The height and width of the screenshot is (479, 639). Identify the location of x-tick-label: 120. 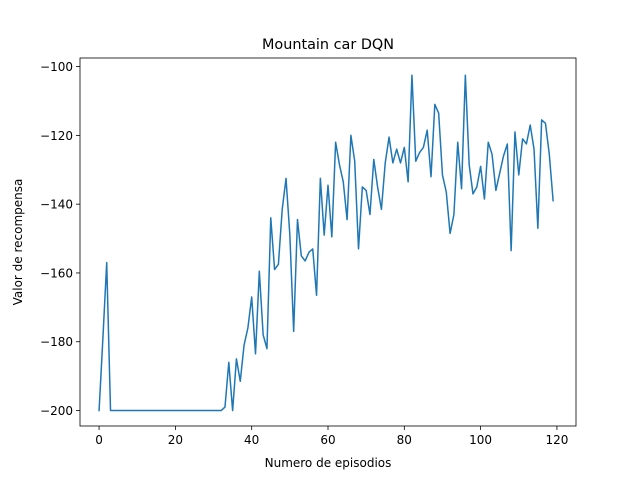
(556, 440).